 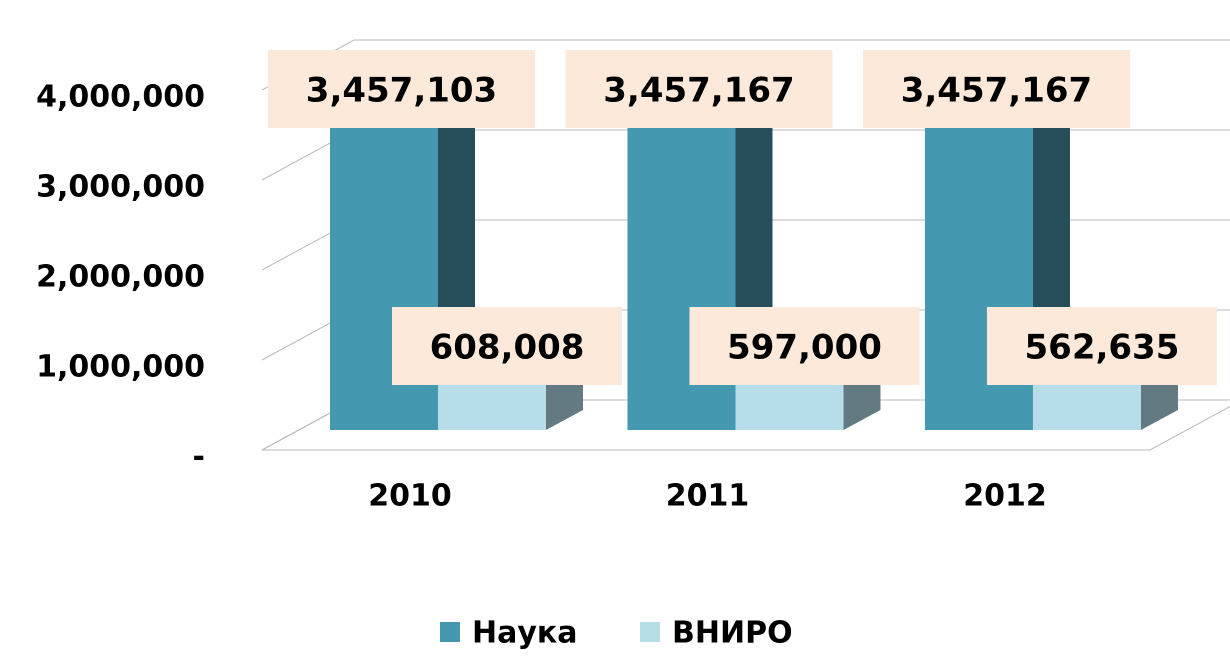 What do you see at coordinates (199, 457) in the screenshot?
I see `y-tick-label: -` at bounding box center [199, 457].